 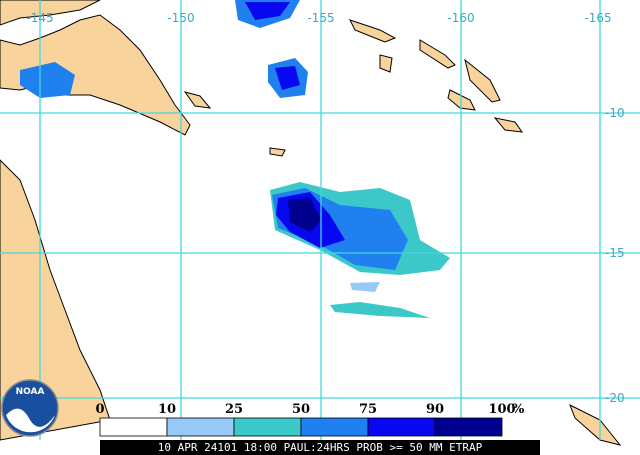 I want to click on longitude-label: -150, so click(x=180, y=18).